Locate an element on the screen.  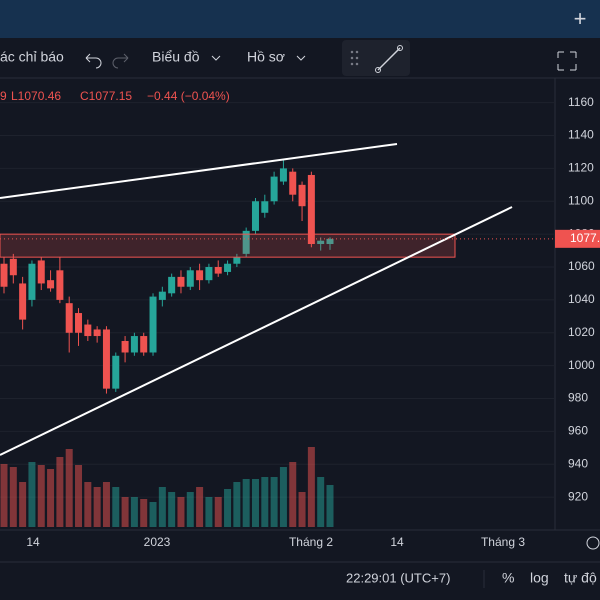
trendline-tool is located at coordinates (389, 59).